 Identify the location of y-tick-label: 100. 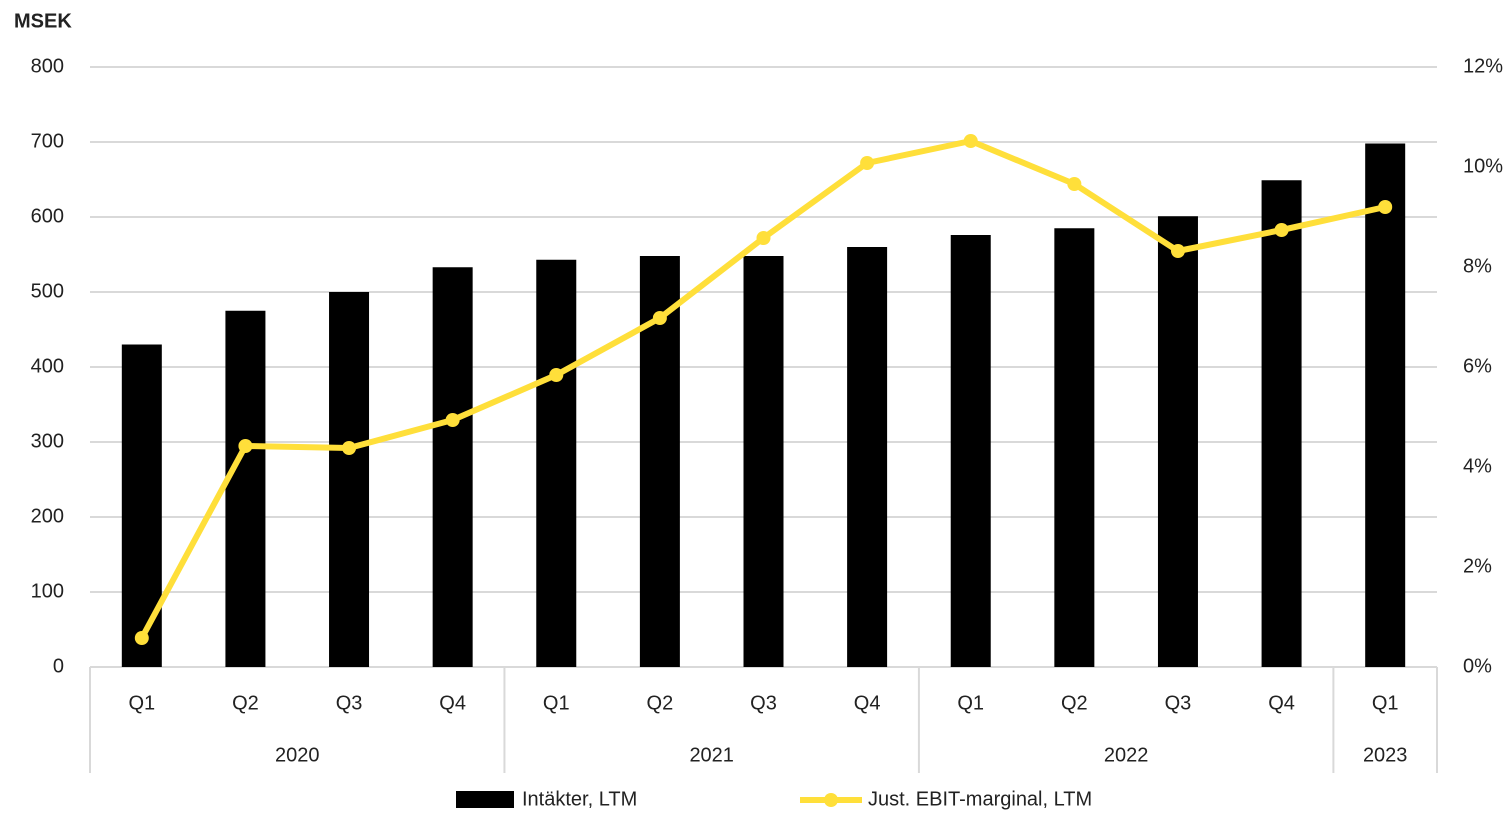
(47, 591).